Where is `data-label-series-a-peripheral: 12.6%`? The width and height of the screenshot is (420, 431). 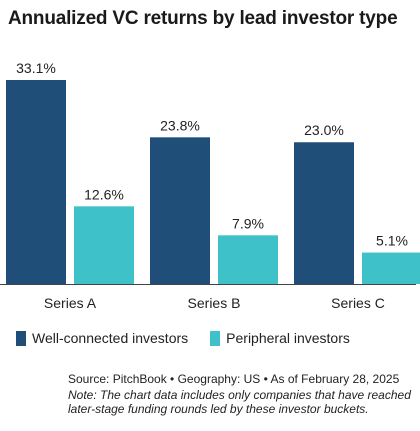 data-label-series-a-peripheral: 12.6% is located at coordinates (104, 194).